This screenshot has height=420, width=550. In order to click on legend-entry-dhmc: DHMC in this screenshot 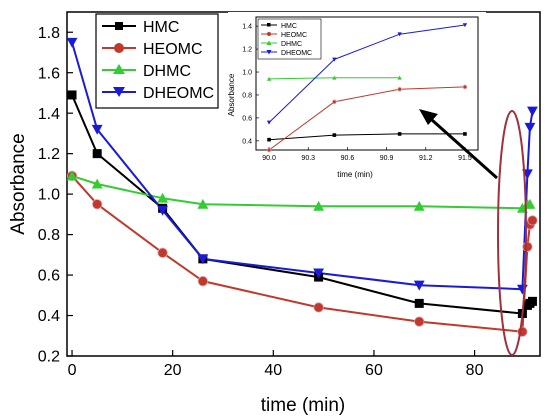, I will do `click(146, 71)`.